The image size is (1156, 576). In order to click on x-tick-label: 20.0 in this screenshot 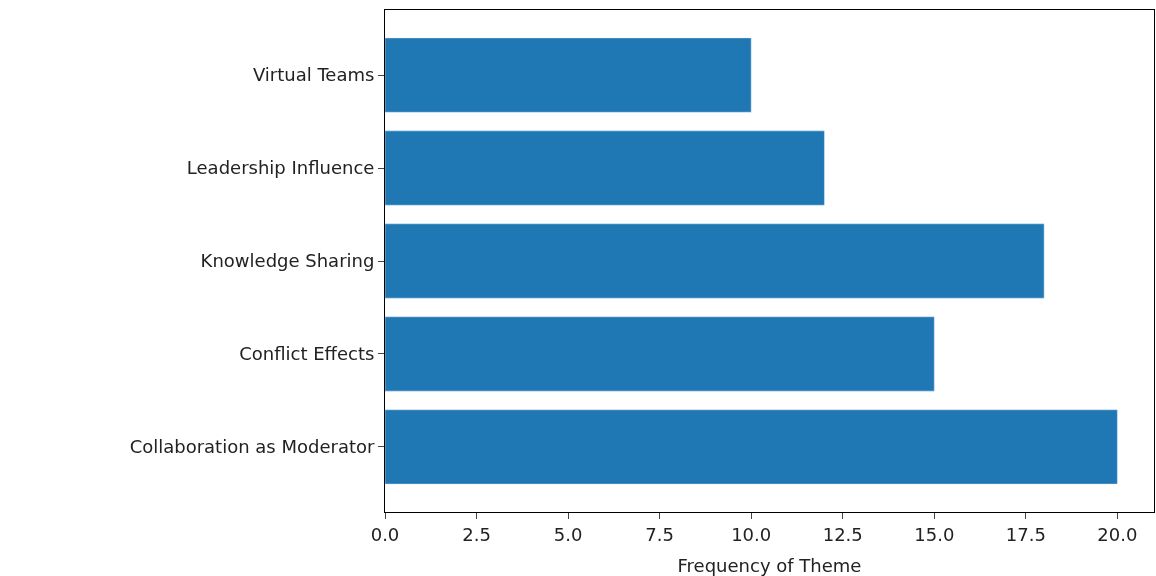, I will do `click(1117, 534)`.